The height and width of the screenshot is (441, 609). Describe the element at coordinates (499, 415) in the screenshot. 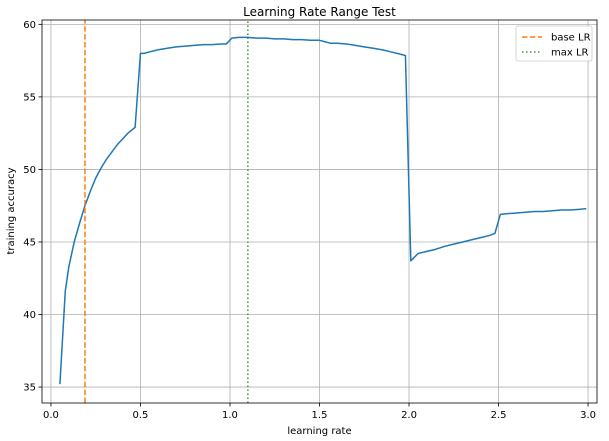

I see `x-tick-label: 2.5` at that location.